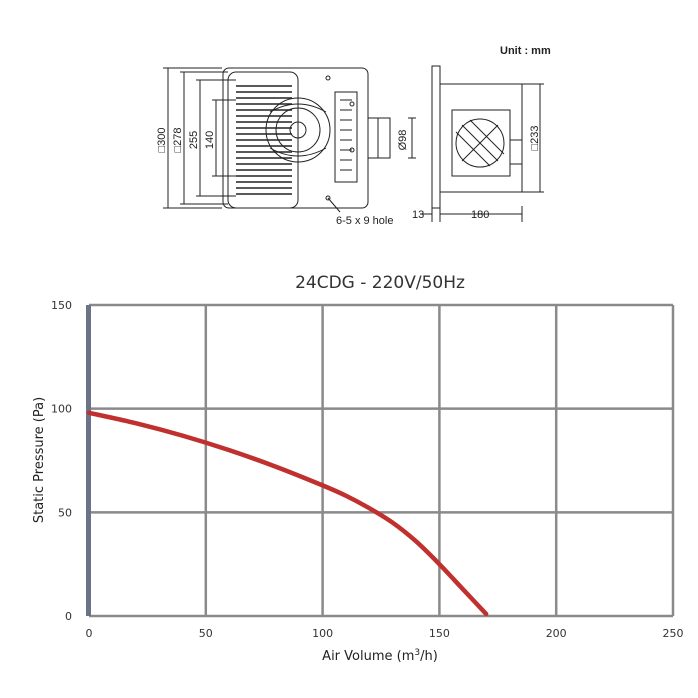 The height and width of the screenshot is (698, 698). What do you see at coordinates (418, 215) in the screenshot?
I see `dim-13: 13` at bounding box center [418, 215].